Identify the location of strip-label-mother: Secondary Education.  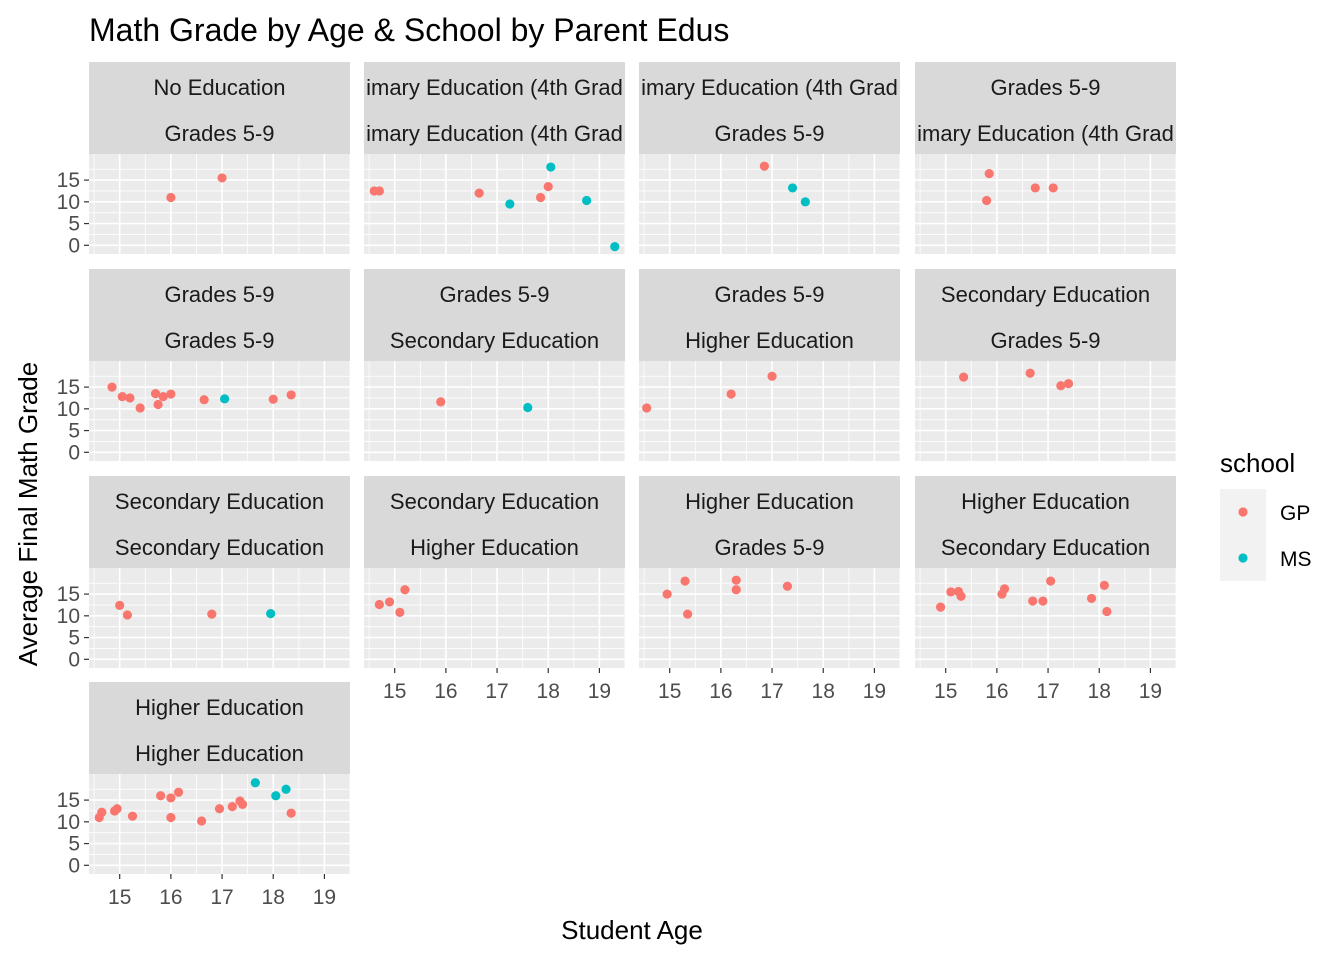
(219, 547).